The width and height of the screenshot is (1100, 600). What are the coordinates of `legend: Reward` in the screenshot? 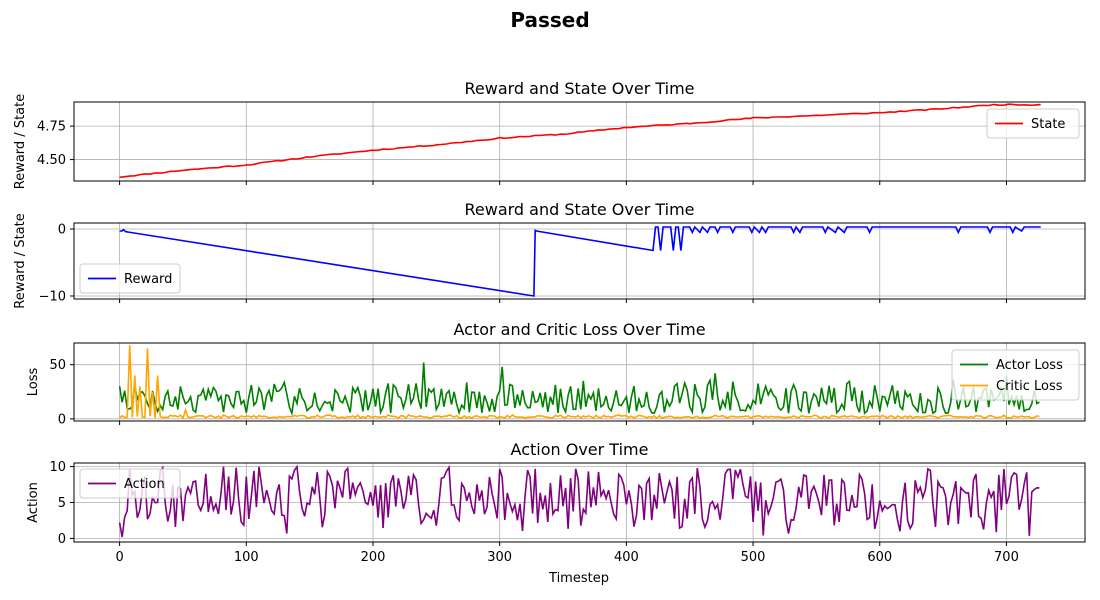 It's located at (130, 278).